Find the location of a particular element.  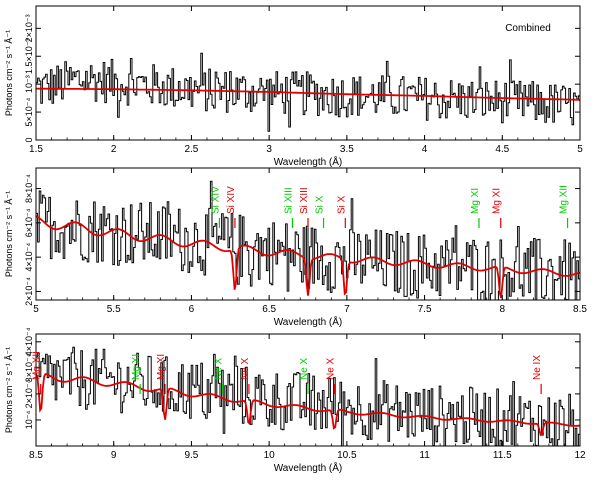

x-tick-label: 12 is located at coordinates (580, 455).